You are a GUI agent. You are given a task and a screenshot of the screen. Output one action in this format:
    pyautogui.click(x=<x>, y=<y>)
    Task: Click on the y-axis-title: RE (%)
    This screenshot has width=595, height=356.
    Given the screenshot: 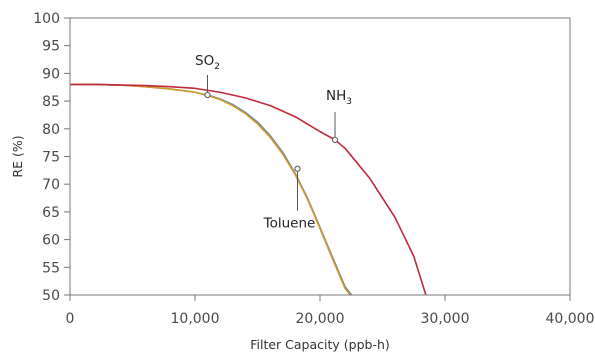 What is the action you would take?
    pyautogui.click(x=17, y=156)
    